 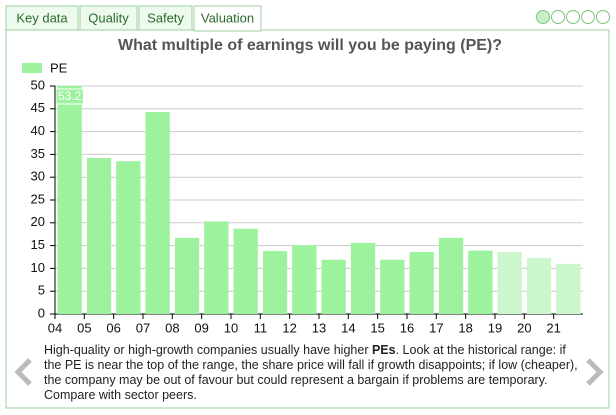 I want to click on x-tick-label: 07, so click(x=143, y=327).